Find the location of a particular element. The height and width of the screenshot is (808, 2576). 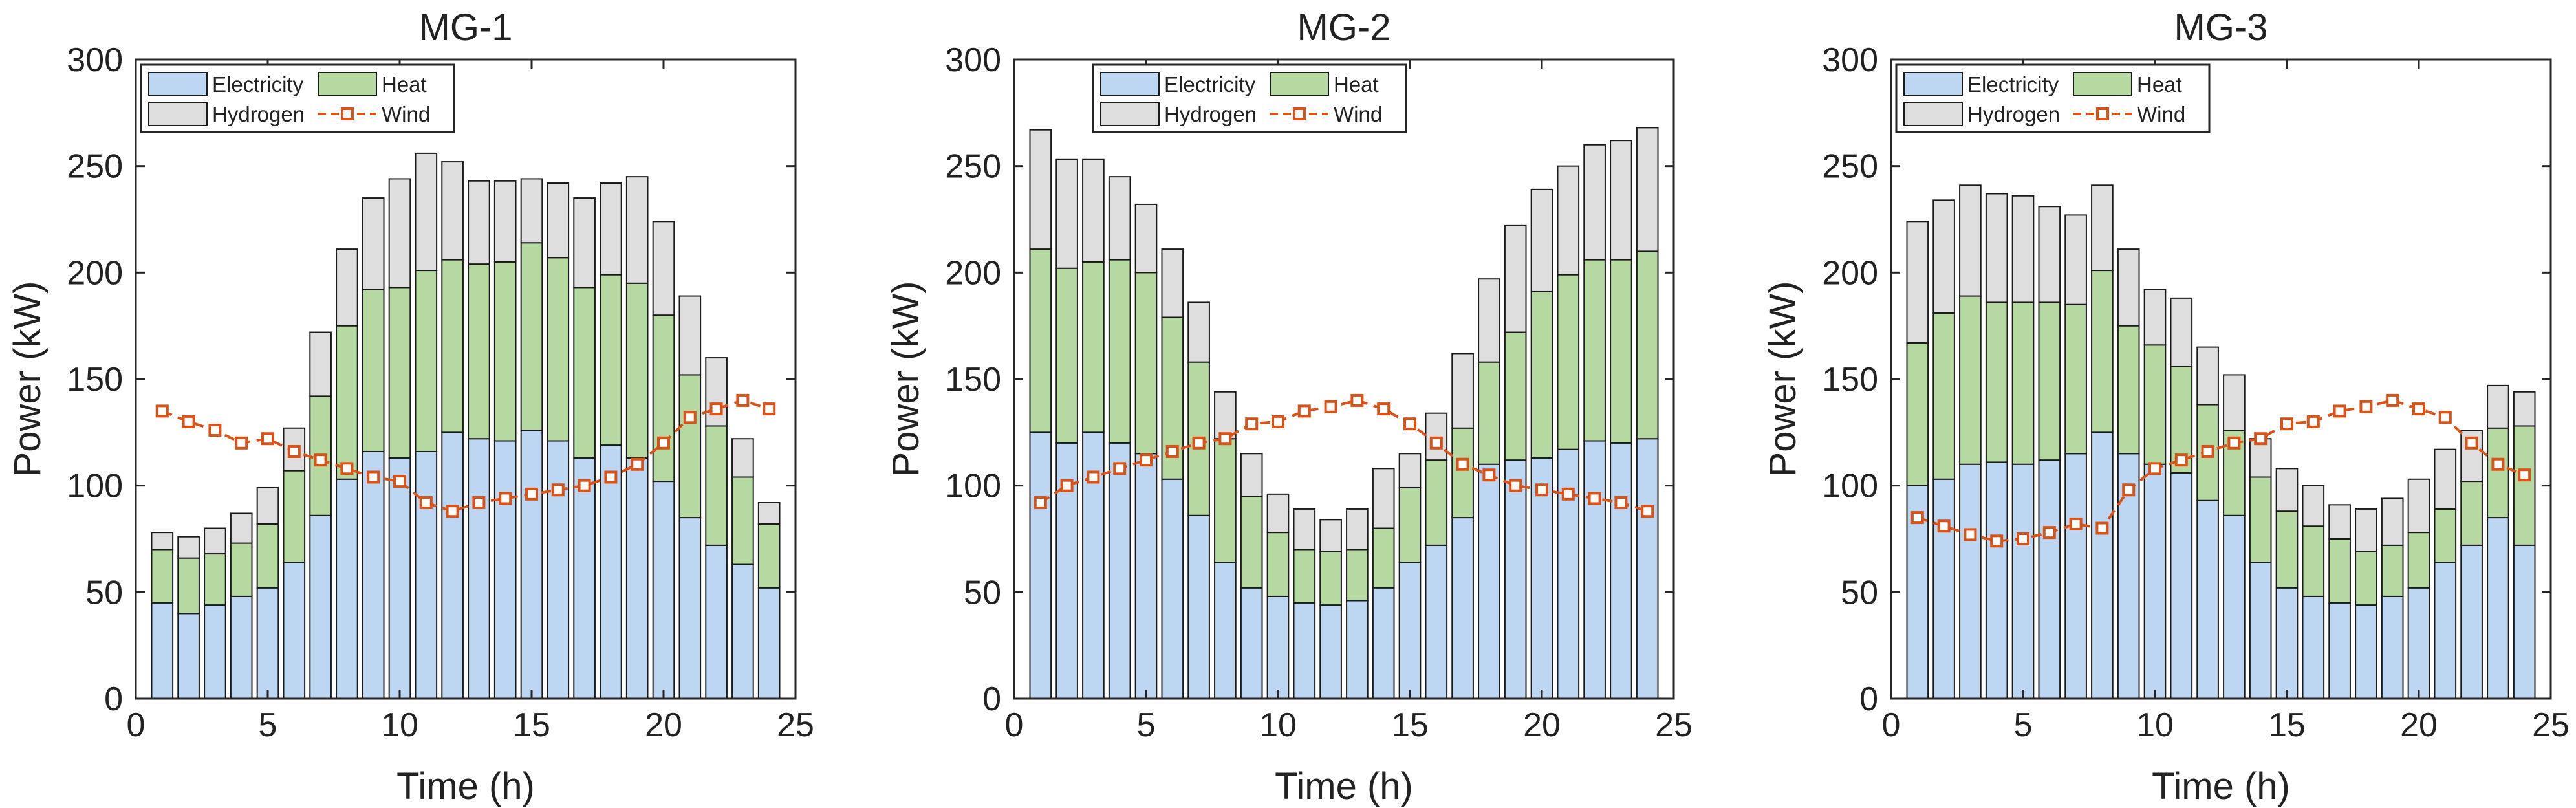

y-tick-label: 100 is located at coordinates (973, 486).